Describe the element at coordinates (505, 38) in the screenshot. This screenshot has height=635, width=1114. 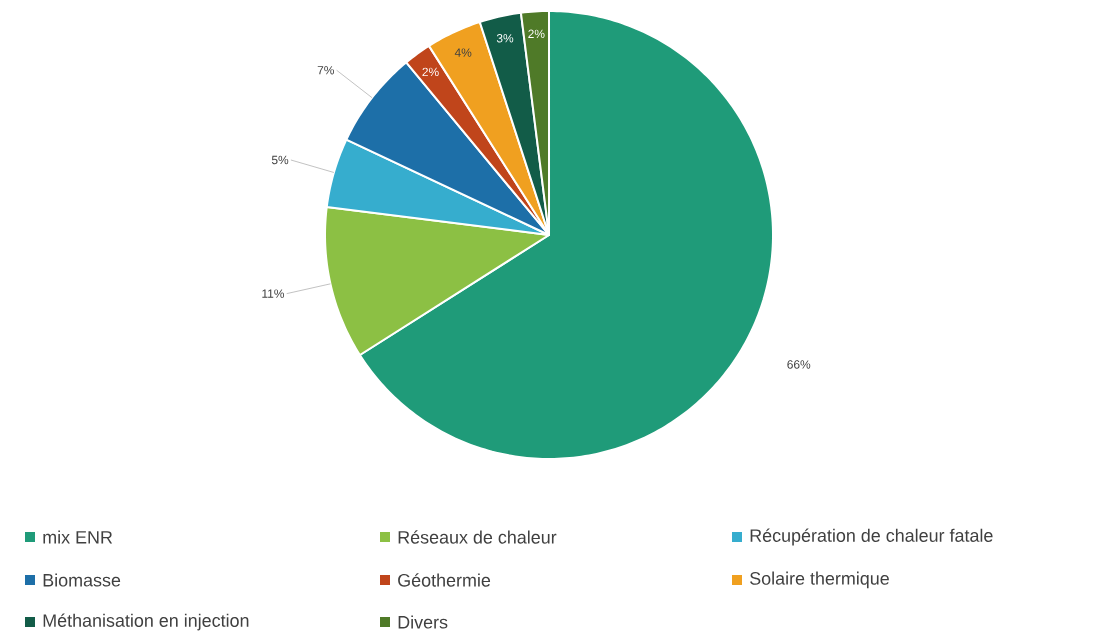
I see `data-label: 3%` at that location.